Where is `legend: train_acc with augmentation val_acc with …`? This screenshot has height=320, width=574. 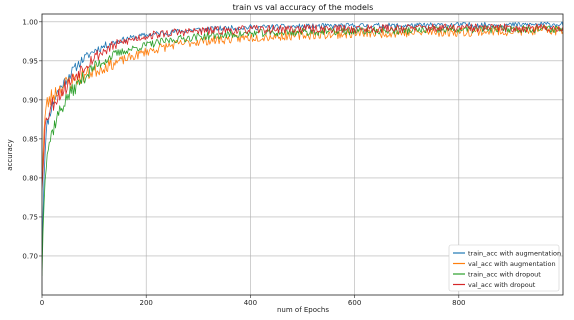
legend: train_acc with augmentation val_acc with … is located at coordinates (504, 268).